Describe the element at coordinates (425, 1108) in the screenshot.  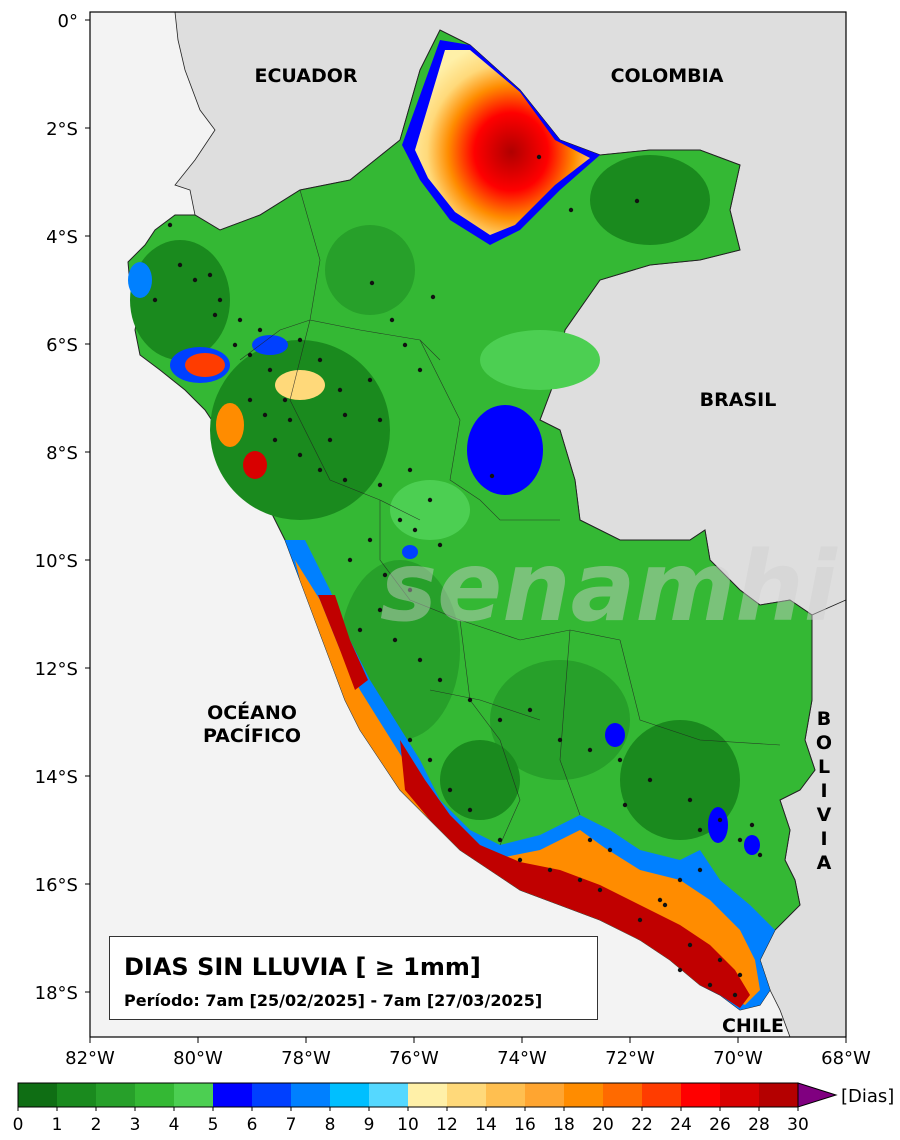
I see `colorbar: 0 1 2 3 4 5 6 7 8 9 10 12 14 16 18 20 22 24 26 28 30` at that location.